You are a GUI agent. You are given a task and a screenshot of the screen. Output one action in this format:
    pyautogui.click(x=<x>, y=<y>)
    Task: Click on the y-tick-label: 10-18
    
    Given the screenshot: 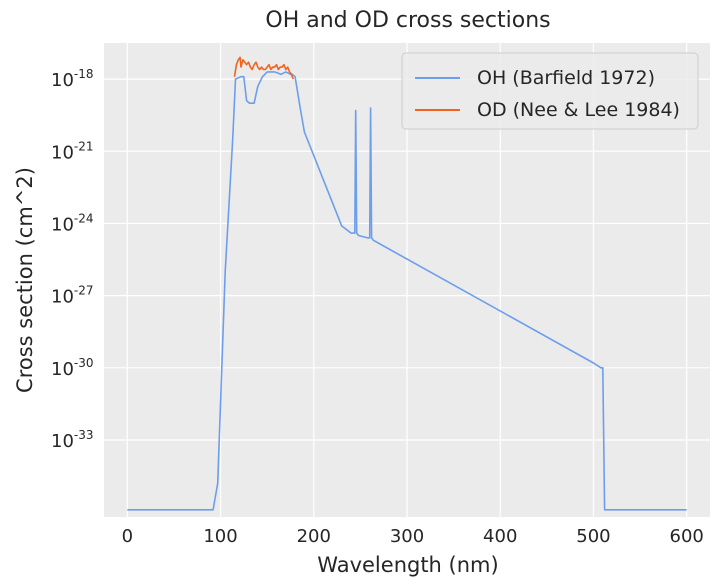 What is the action you would take?
    pyautogui.click(x=72, y=79)
    